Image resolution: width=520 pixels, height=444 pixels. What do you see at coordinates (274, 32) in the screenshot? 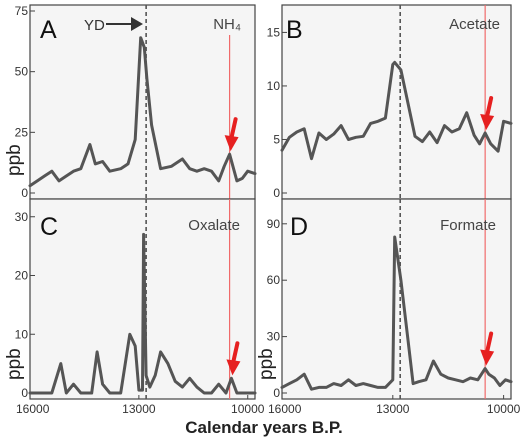
I see `panel-b-ytick-label: 15` at bounding box center [274, 32].